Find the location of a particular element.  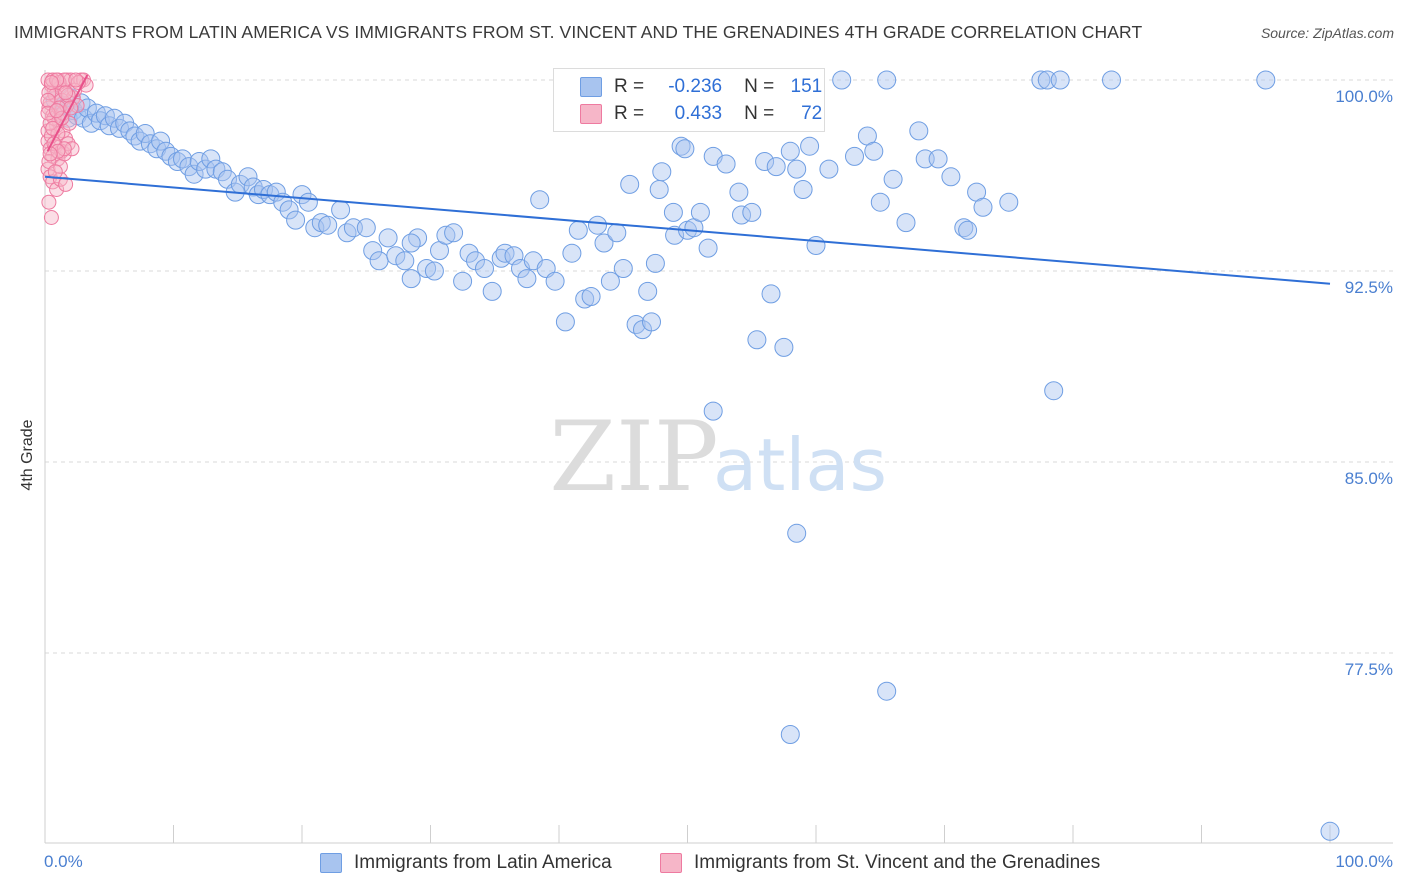

trend-line is located at coordinates (687, 230).